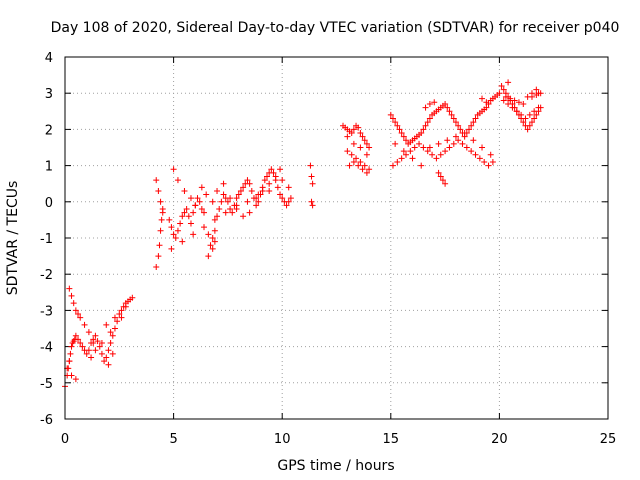  Describe the element at coordinates (608, 439) in the screenshot. I see `x-tick-label: 25` at that location.